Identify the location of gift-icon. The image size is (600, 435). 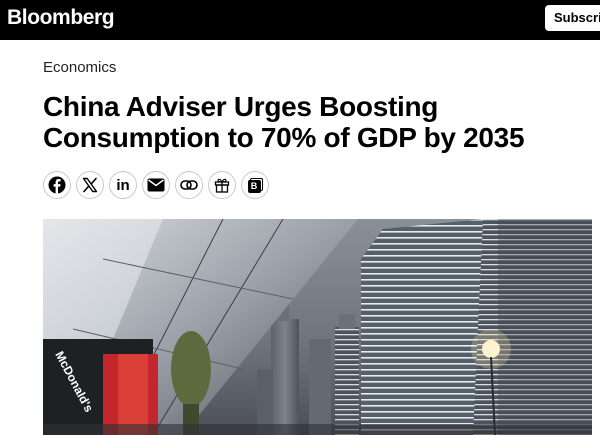
(222, 185).